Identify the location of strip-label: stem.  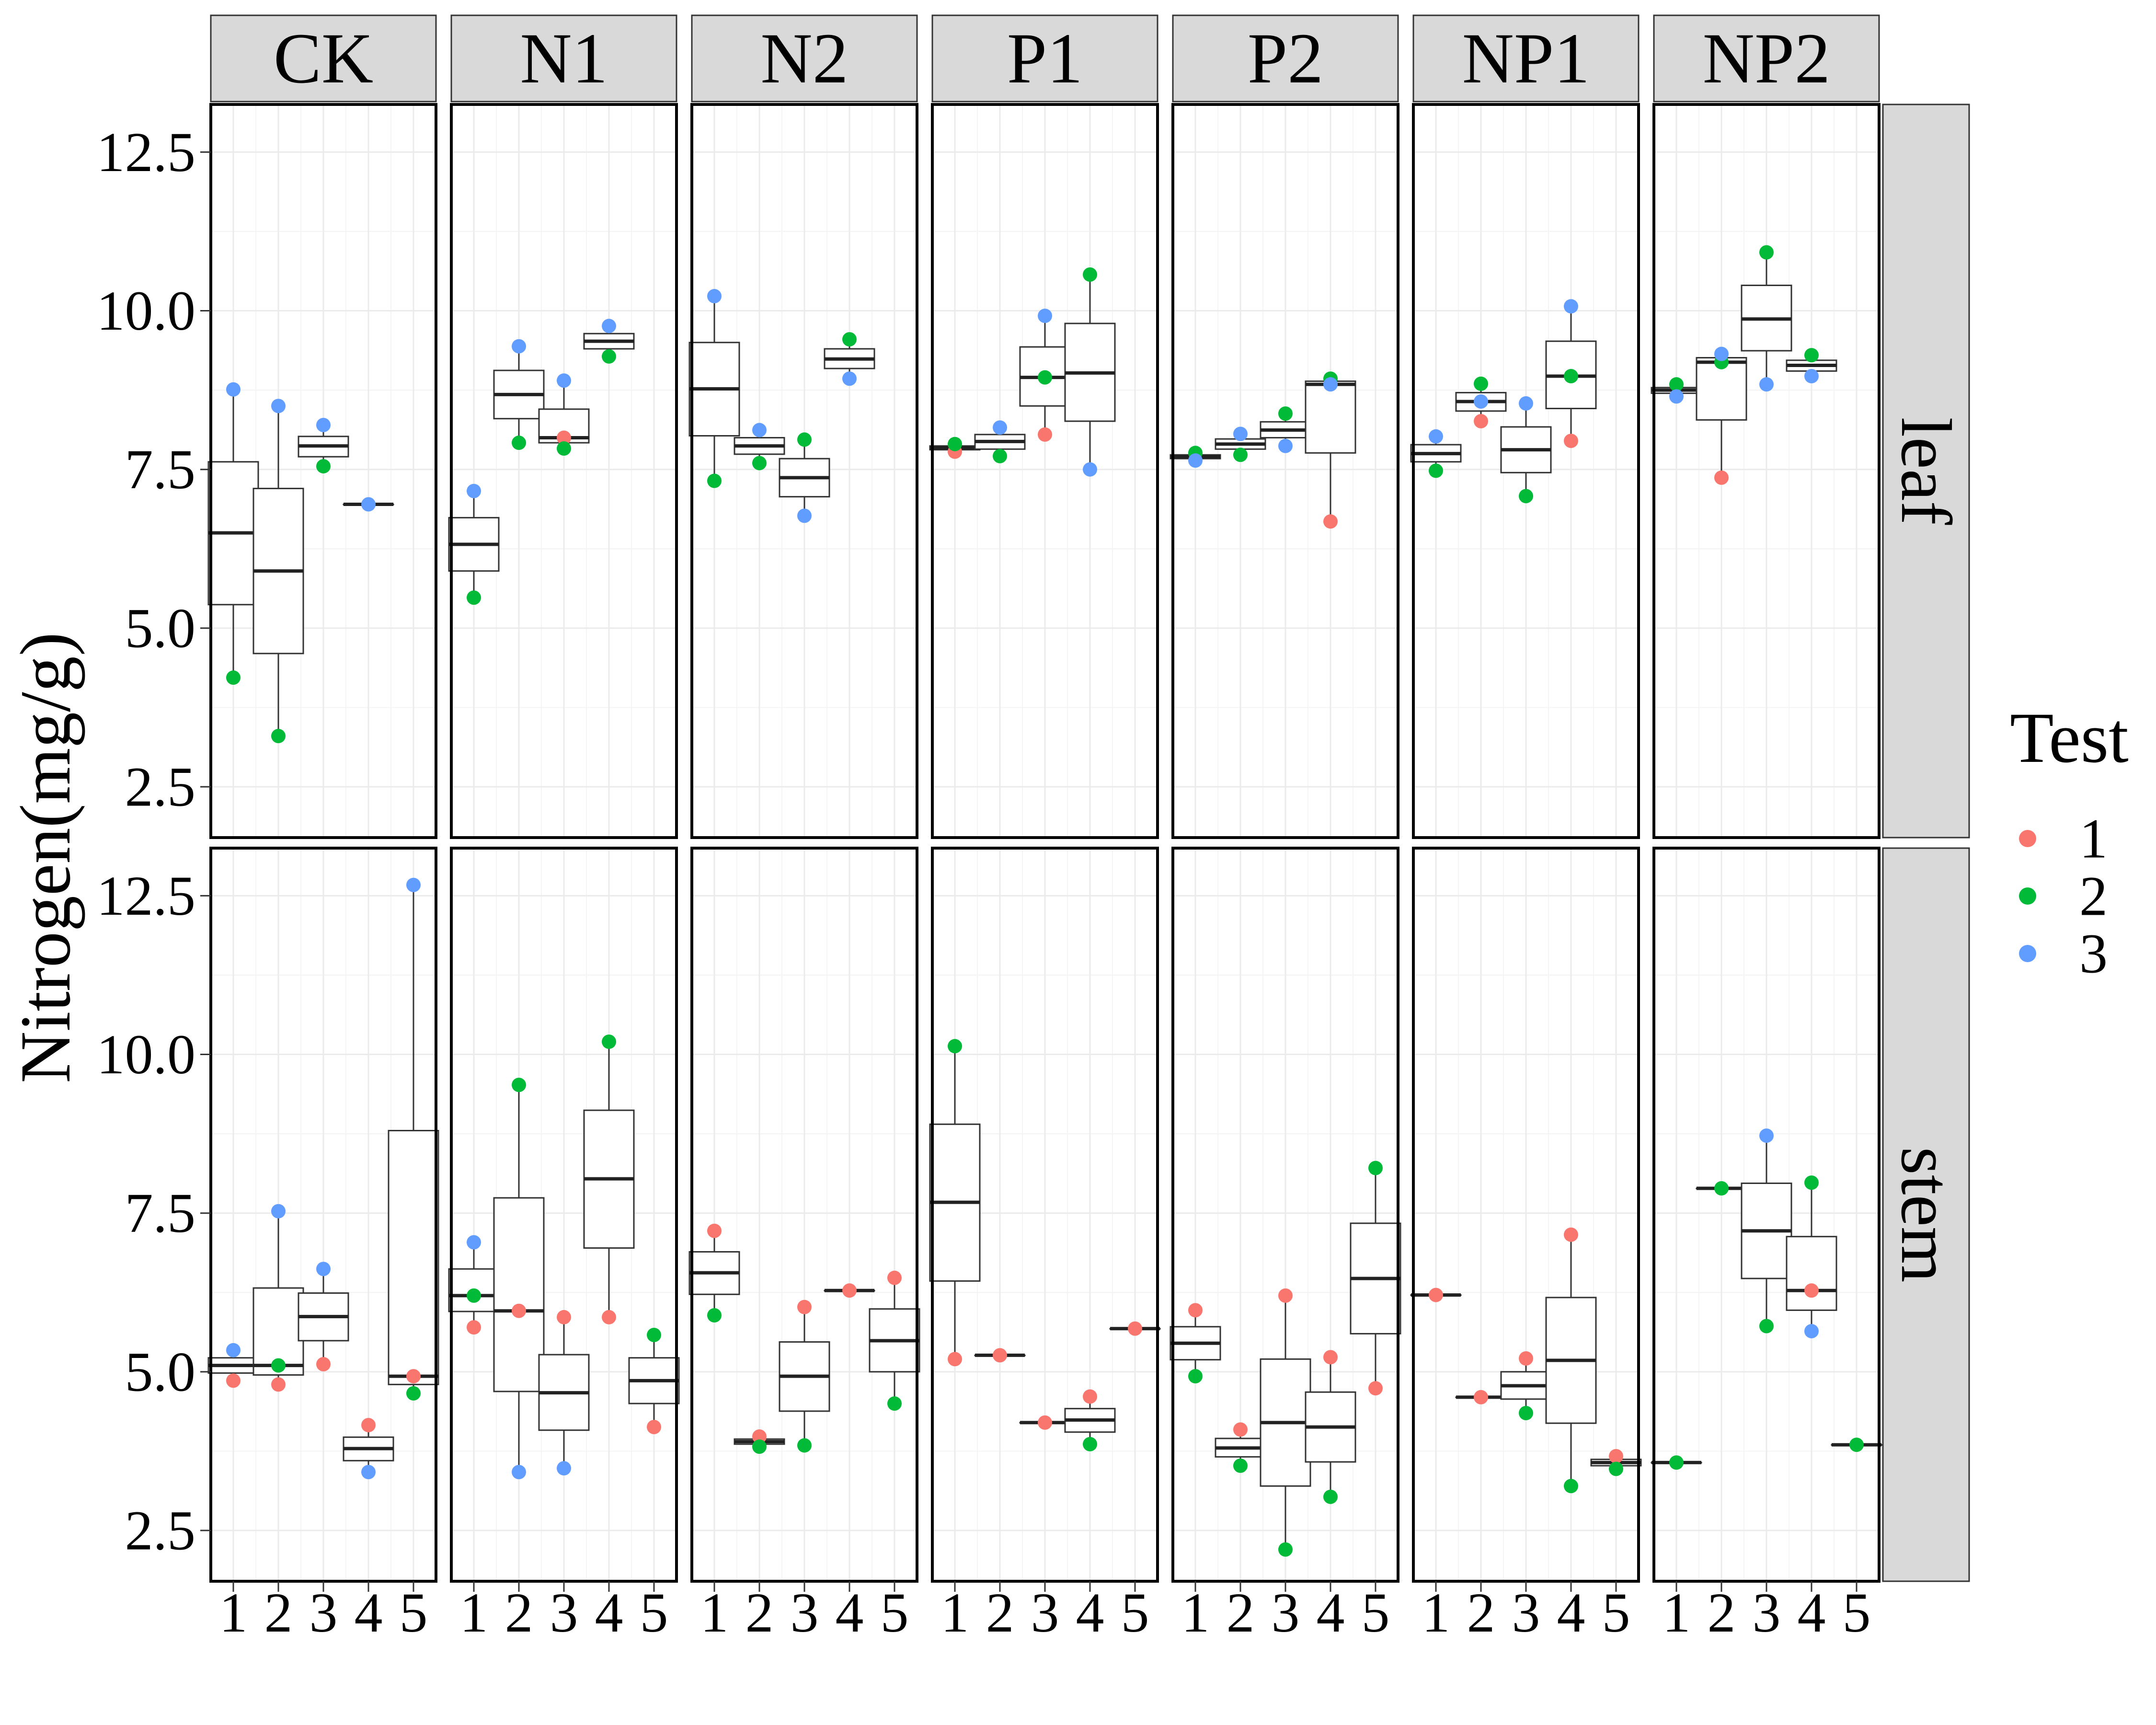
(1926, 1214).